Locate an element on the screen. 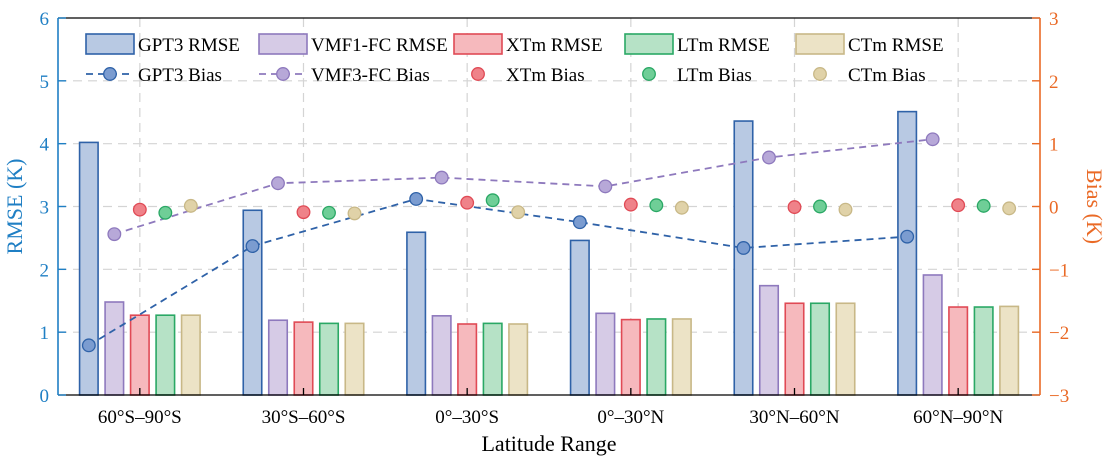 This screenshot has width=1110, height=466. left-y-axis-title: RMSE (K) is located at coordinates (14, 207).